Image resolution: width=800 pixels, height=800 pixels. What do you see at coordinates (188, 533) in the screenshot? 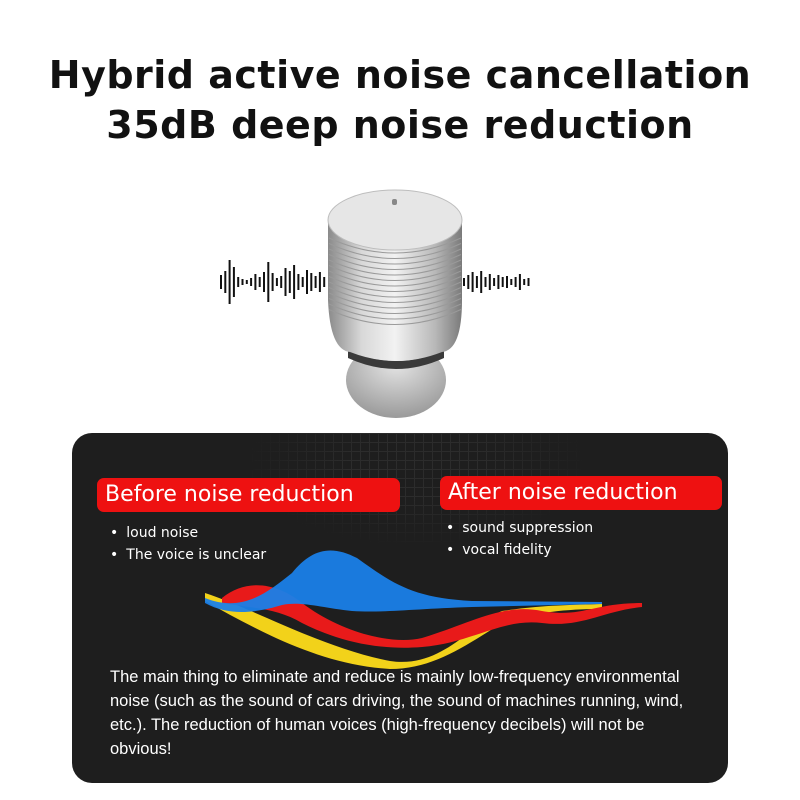
I see `bullet-item: loud noise` at bounding box center [188, 533].